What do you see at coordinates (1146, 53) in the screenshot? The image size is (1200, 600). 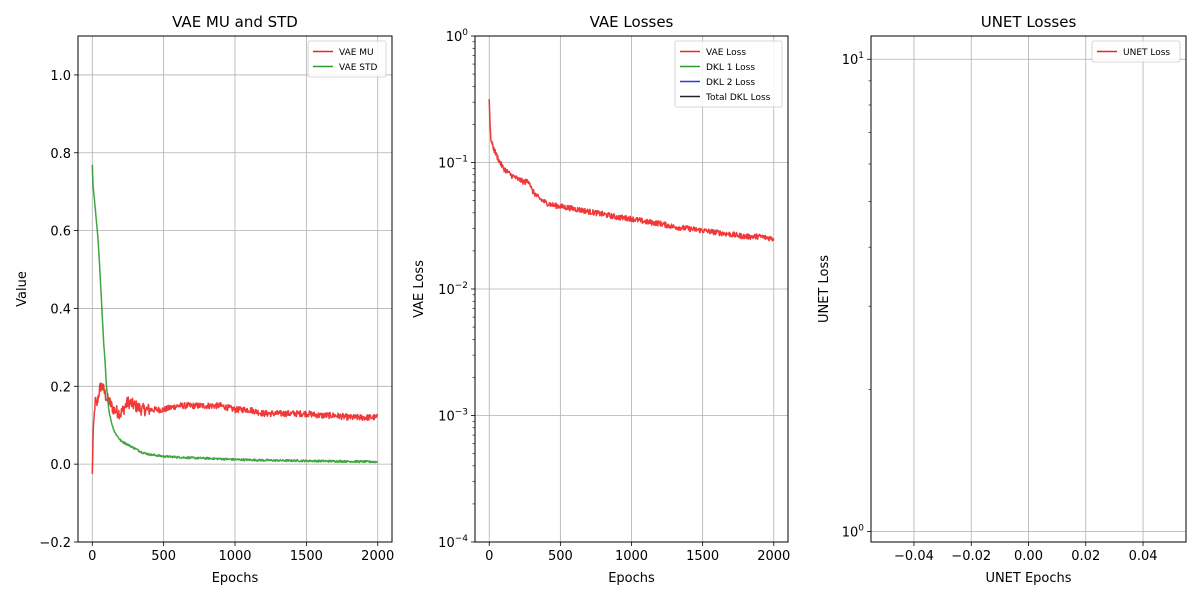 I see `legend-label: UNET Loss` at bounding box center [1146, 53].